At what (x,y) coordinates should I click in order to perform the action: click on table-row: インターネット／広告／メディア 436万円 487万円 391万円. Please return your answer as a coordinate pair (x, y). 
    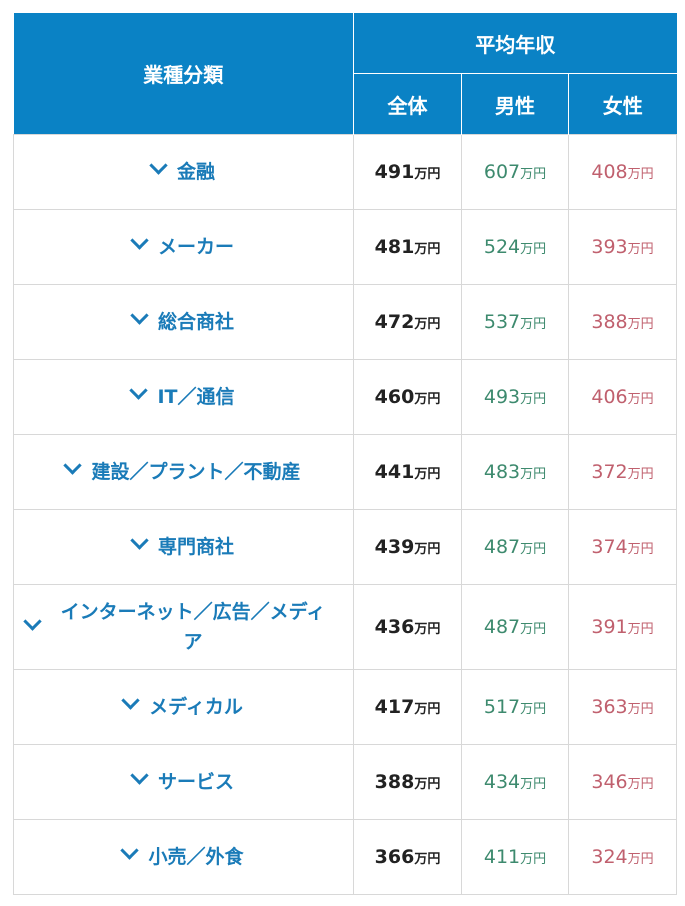
    Looking at the image, I should click on (345, 627).